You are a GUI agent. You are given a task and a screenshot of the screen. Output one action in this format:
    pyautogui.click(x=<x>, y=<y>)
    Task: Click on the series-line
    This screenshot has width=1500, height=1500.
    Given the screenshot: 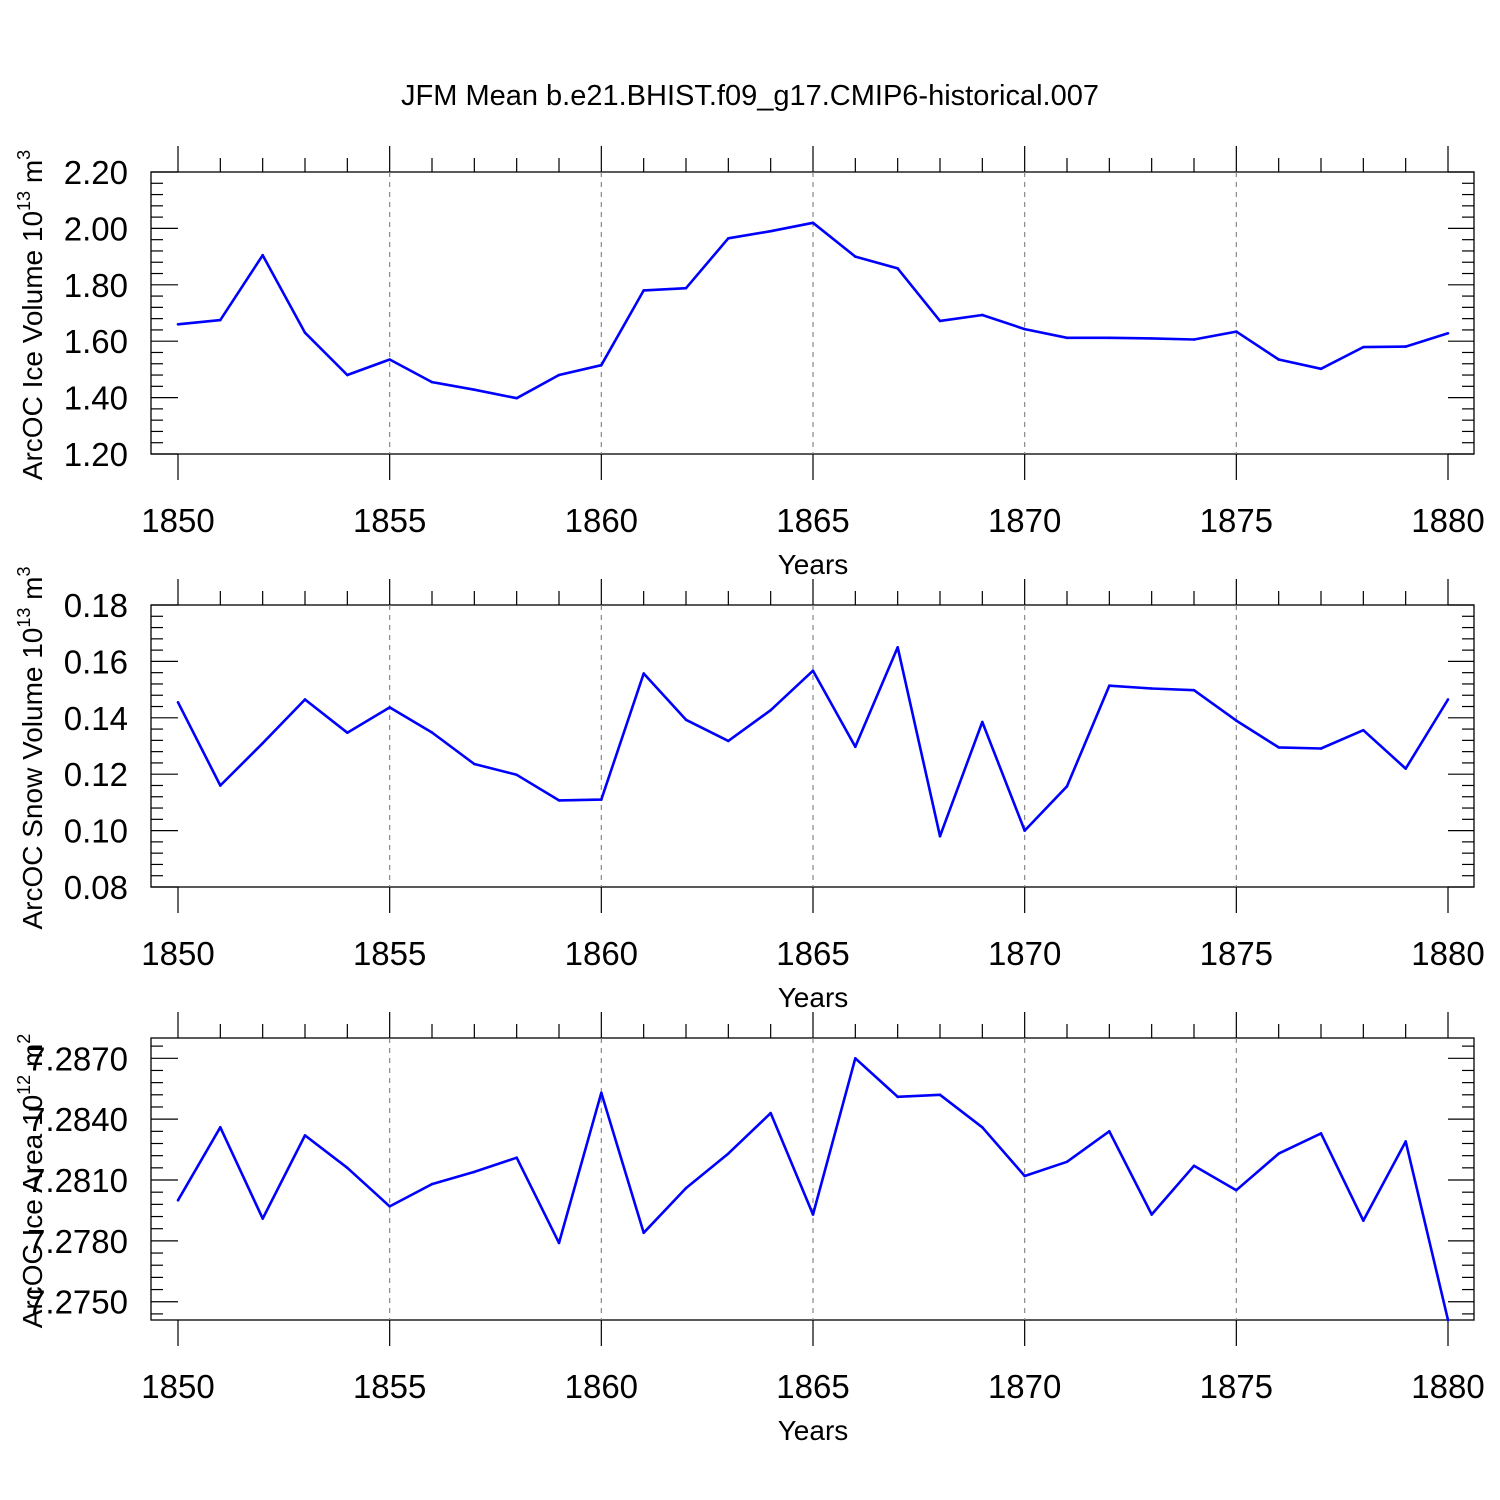 What is the action you would take?
    pyautogui.click(x=813, y=310)
    